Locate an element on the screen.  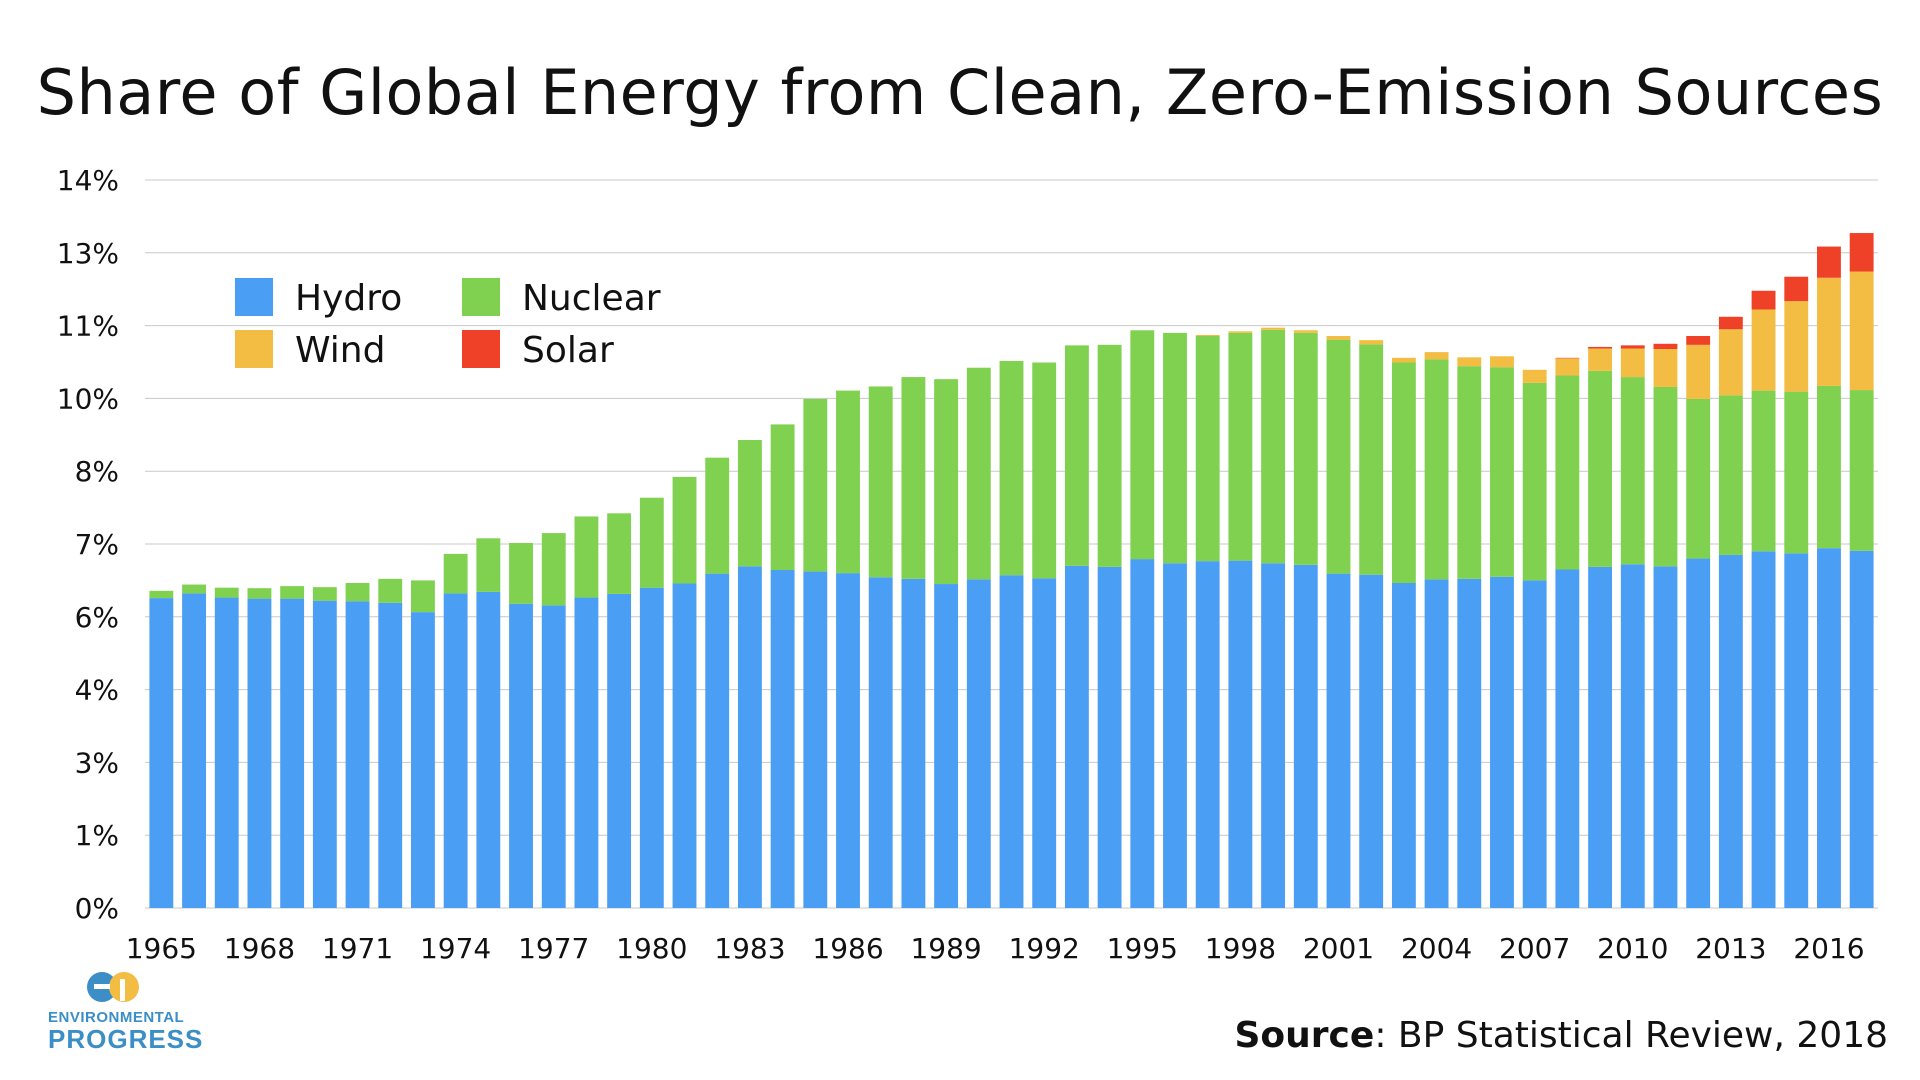
bar-hydro-2010 is located at coordinates (1632, 736).